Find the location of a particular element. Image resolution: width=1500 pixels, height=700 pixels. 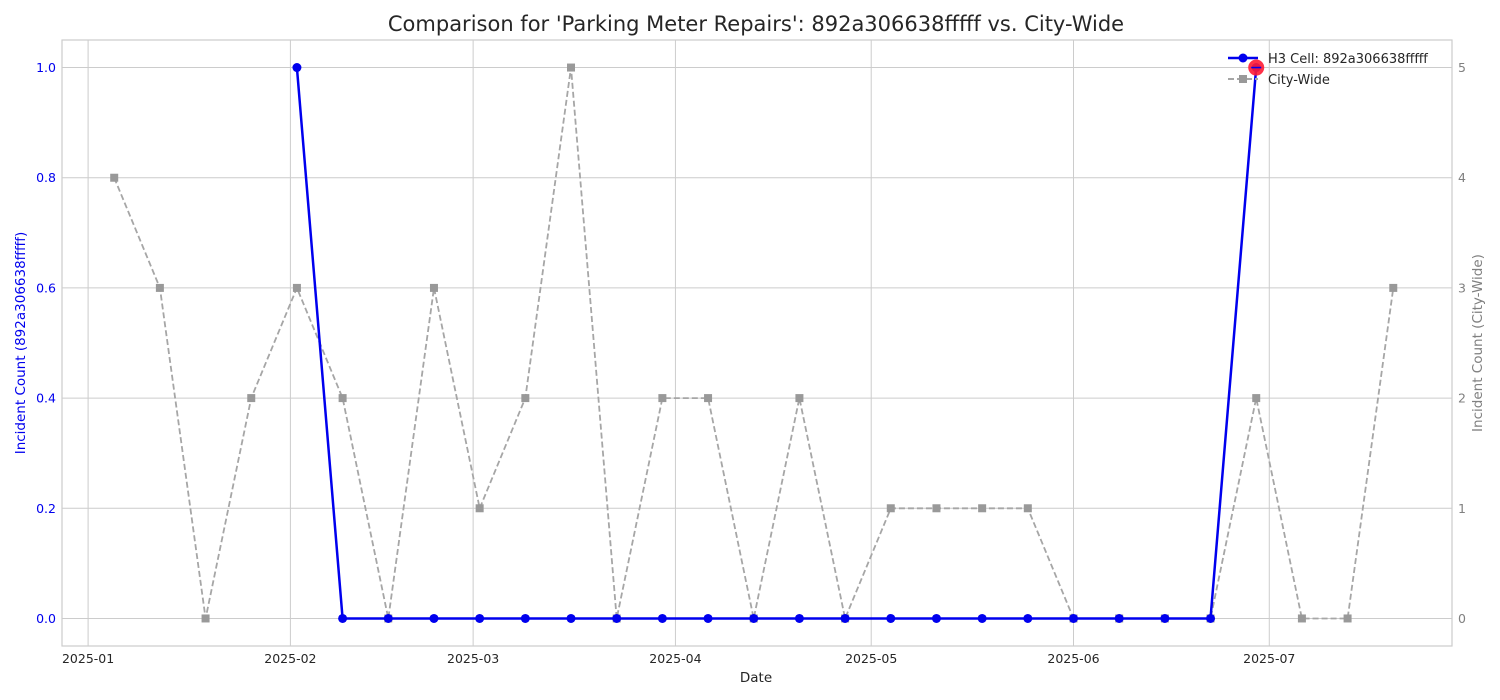

x-tick-label: 2025-06 is located at coordinates (1073, 658).